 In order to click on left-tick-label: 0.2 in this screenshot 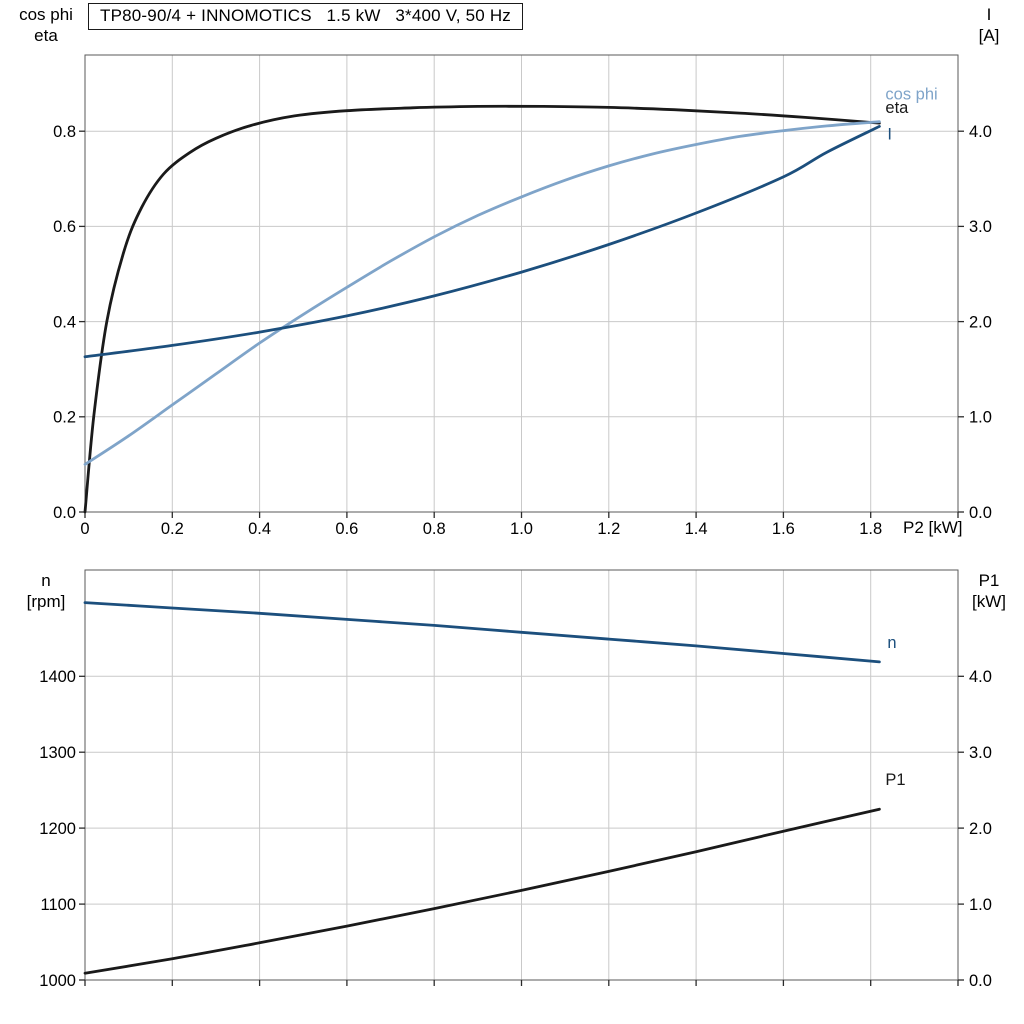, I will do `click(64, 418)`.